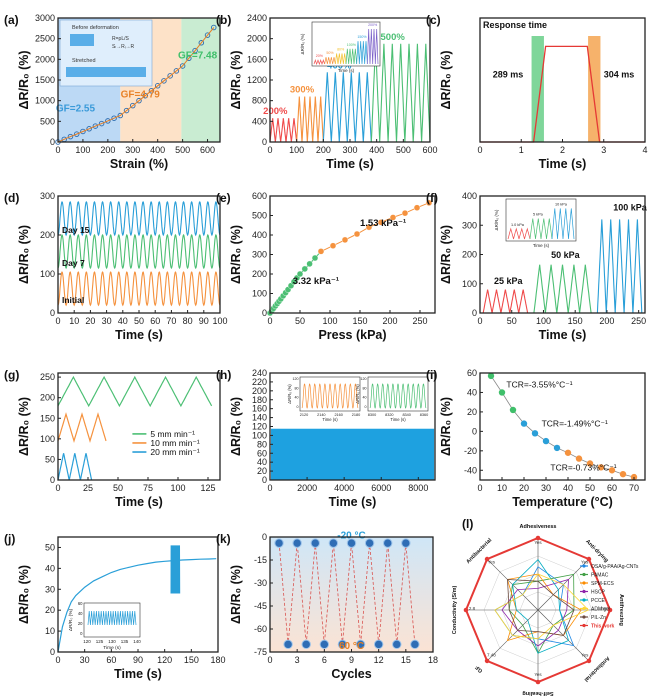 Image resolution: width=668 pixels, height=698 pixels. I want to click on y-tick-label: 80, so click(262, 444).